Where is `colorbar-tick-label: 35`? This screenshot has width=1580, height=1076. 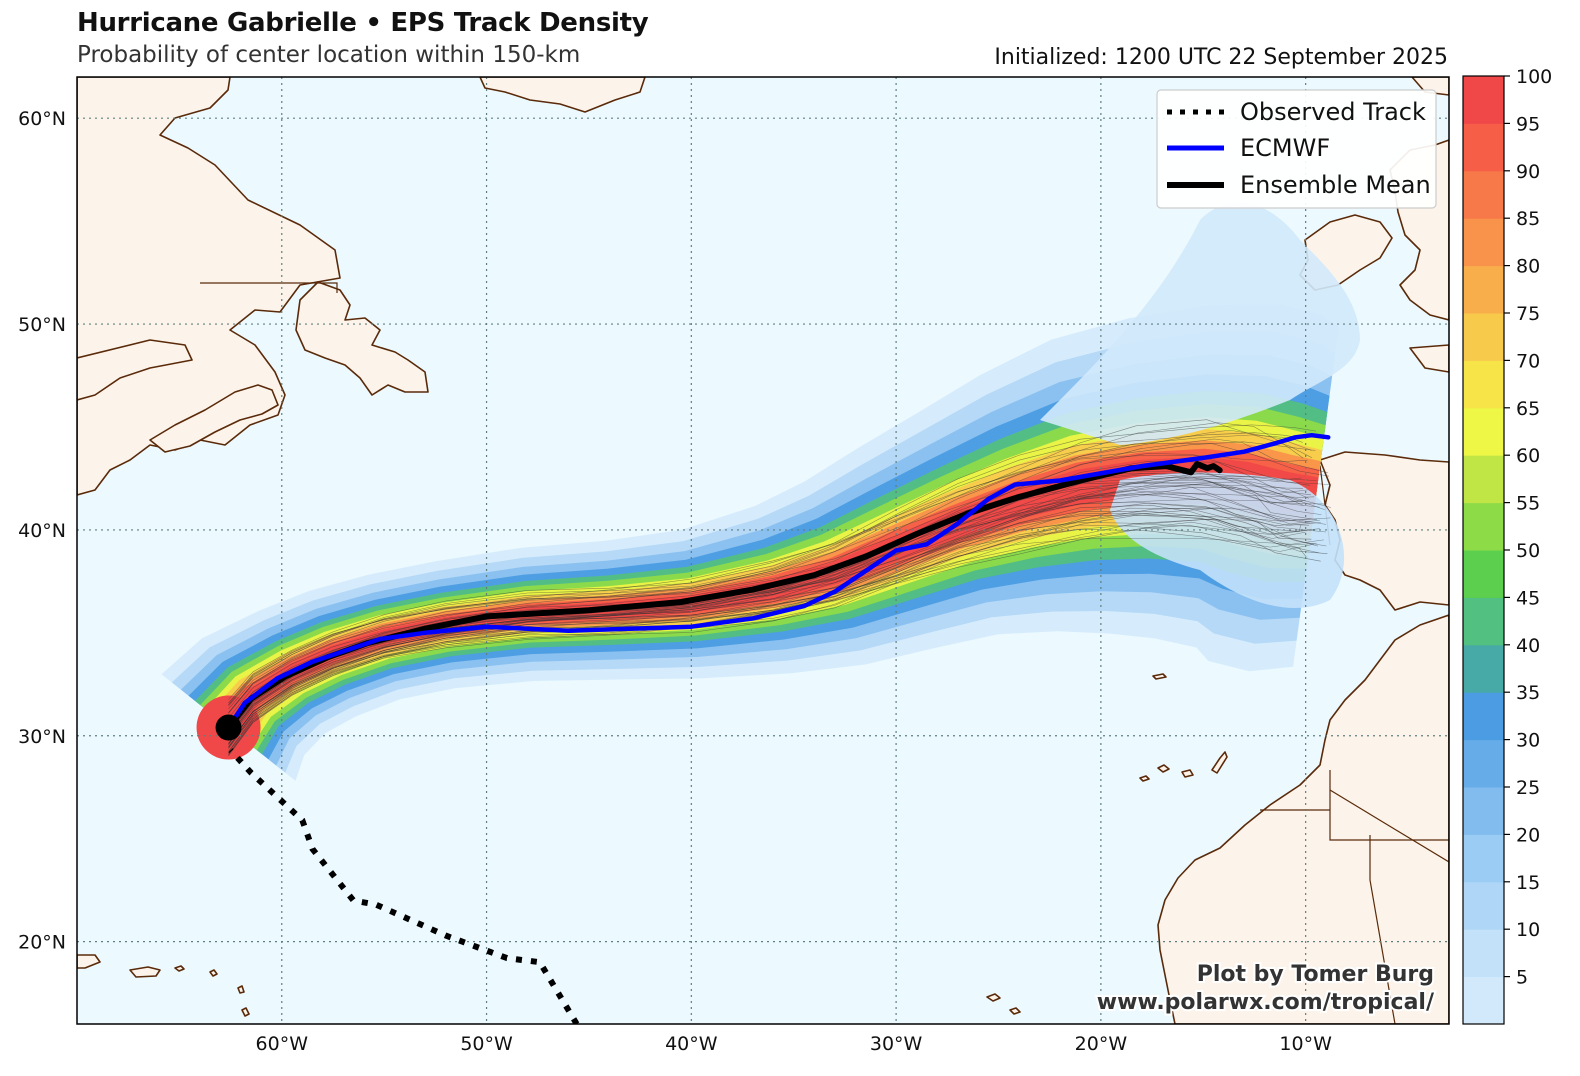 colorbar-tick-label: 35 is located at coordinates (1528, 693).